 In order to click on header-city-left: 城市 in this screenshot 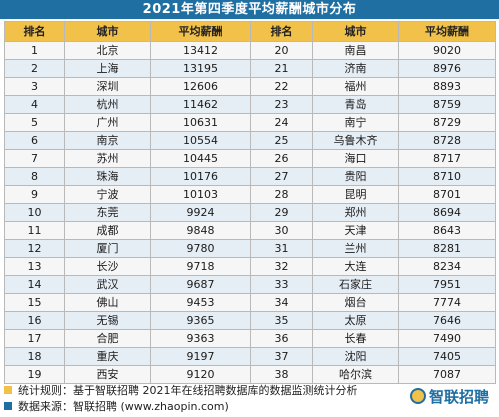, I will do `click(107, 31)`.